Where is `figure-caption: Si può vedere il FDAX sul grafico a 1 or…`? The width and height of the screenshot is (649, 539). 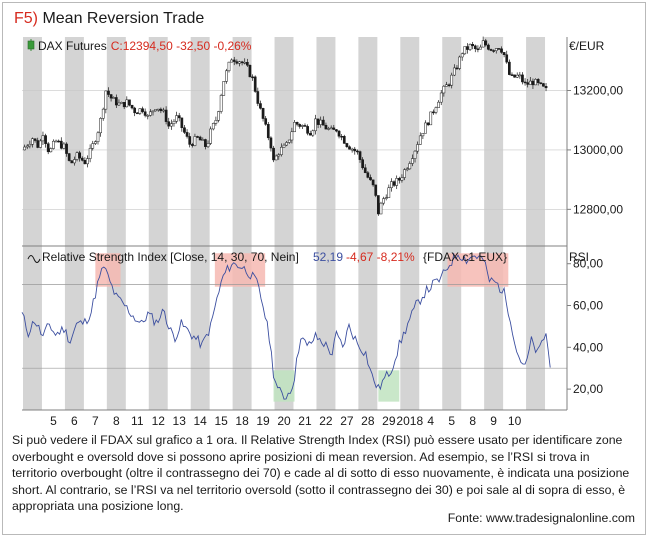 figure-caption: Si può vedere il FDAX sul grafico a 1 or… is located at coordinates (321, 473).